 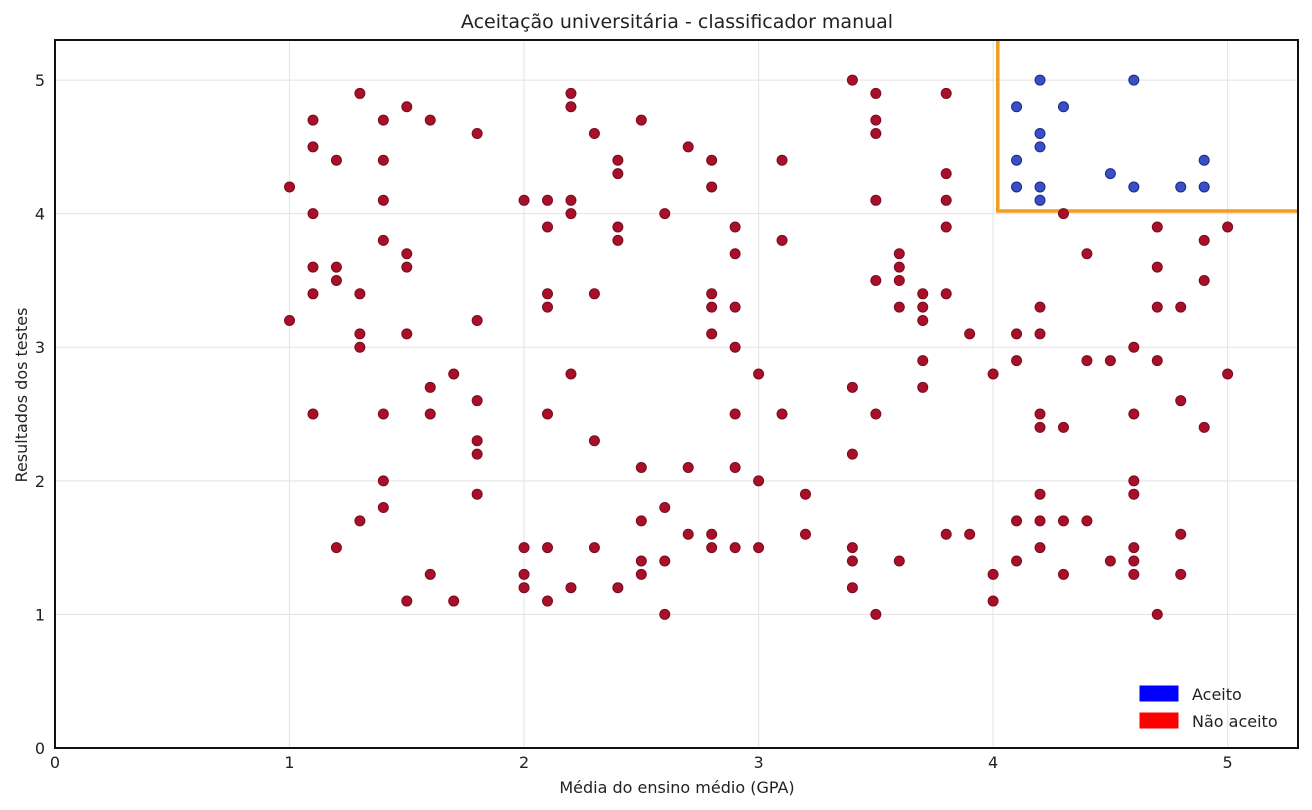 What do you see at coordinates (40, 481) in the screenshot?
I see `y-tick-label-2: 2` at bounding box center [40, 481].